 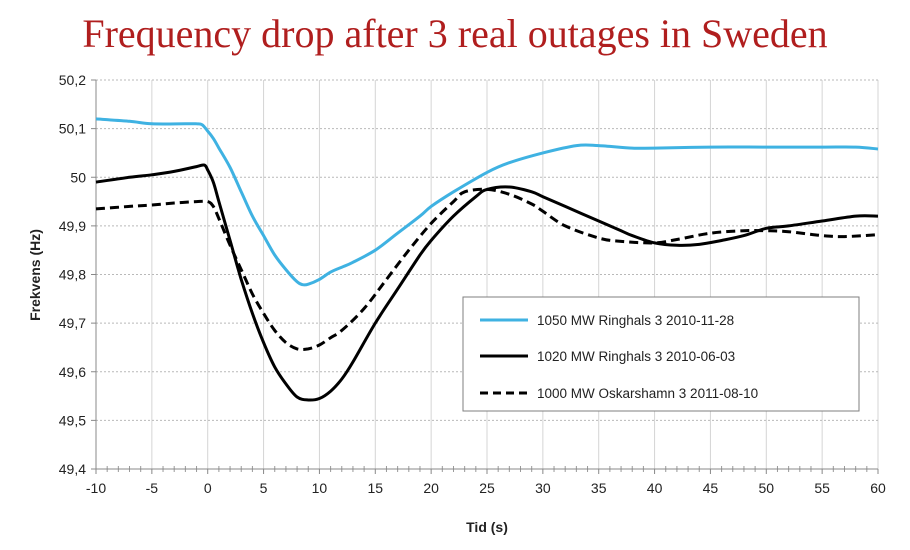 I want to click on x-tick-label: 25, so click(x=487, y=488).